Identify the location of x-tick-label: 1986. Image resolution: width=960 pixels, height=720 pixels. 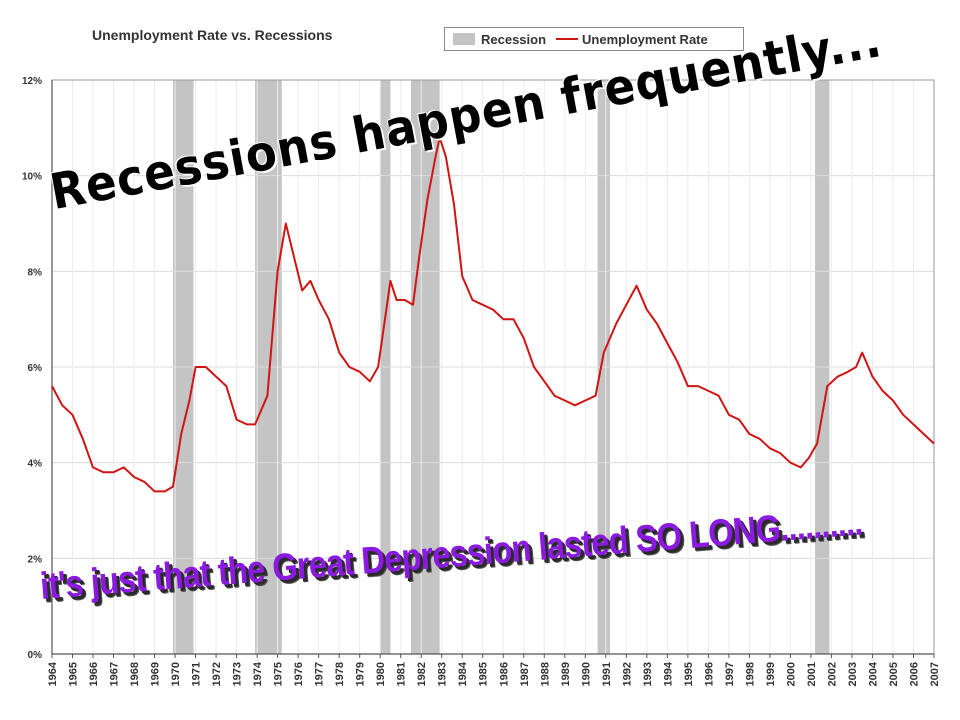
(504, 674).